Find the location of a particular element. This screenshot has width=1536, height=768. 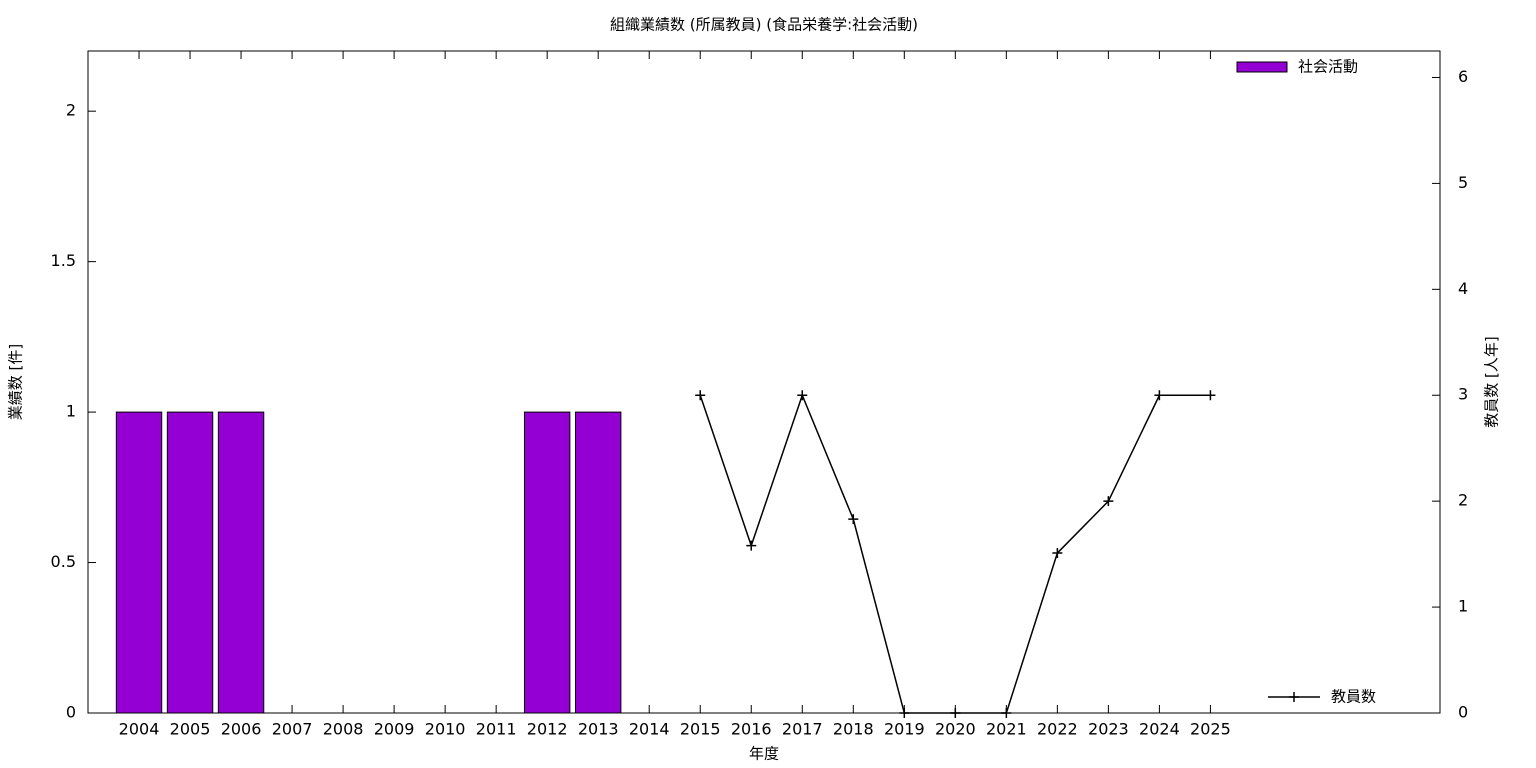

legend-label: 教員数 is located at coordinates (1353, 697).